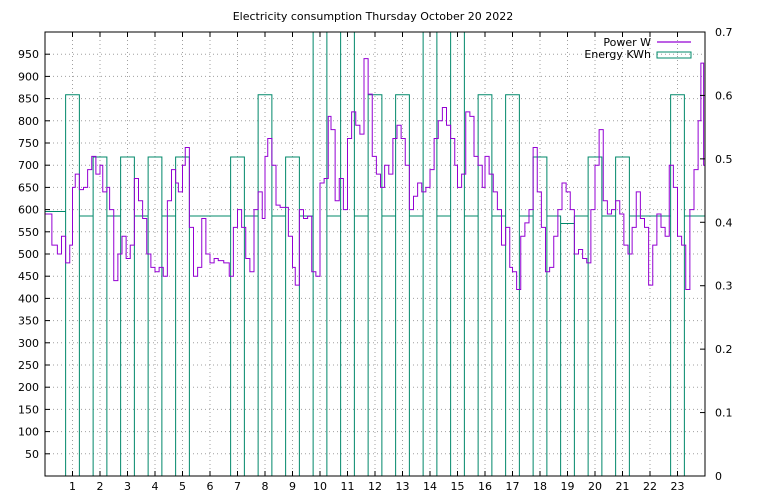  What do you see at coordinates (72, 486) in the screenshot?
I see `x-tick-label: 1` at bounding box center [72, 486].